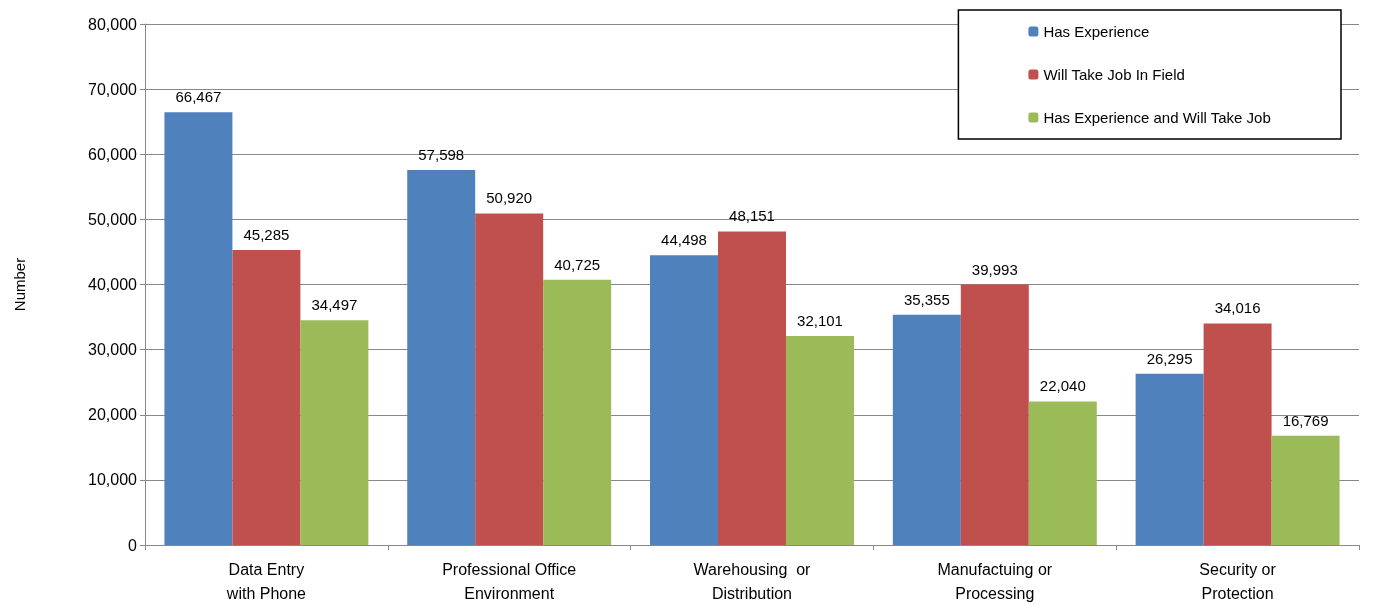 This screenshot has height=605, width=1381. I want to click on x-tick-label: Data Entry with Phone, so click(266, 581).